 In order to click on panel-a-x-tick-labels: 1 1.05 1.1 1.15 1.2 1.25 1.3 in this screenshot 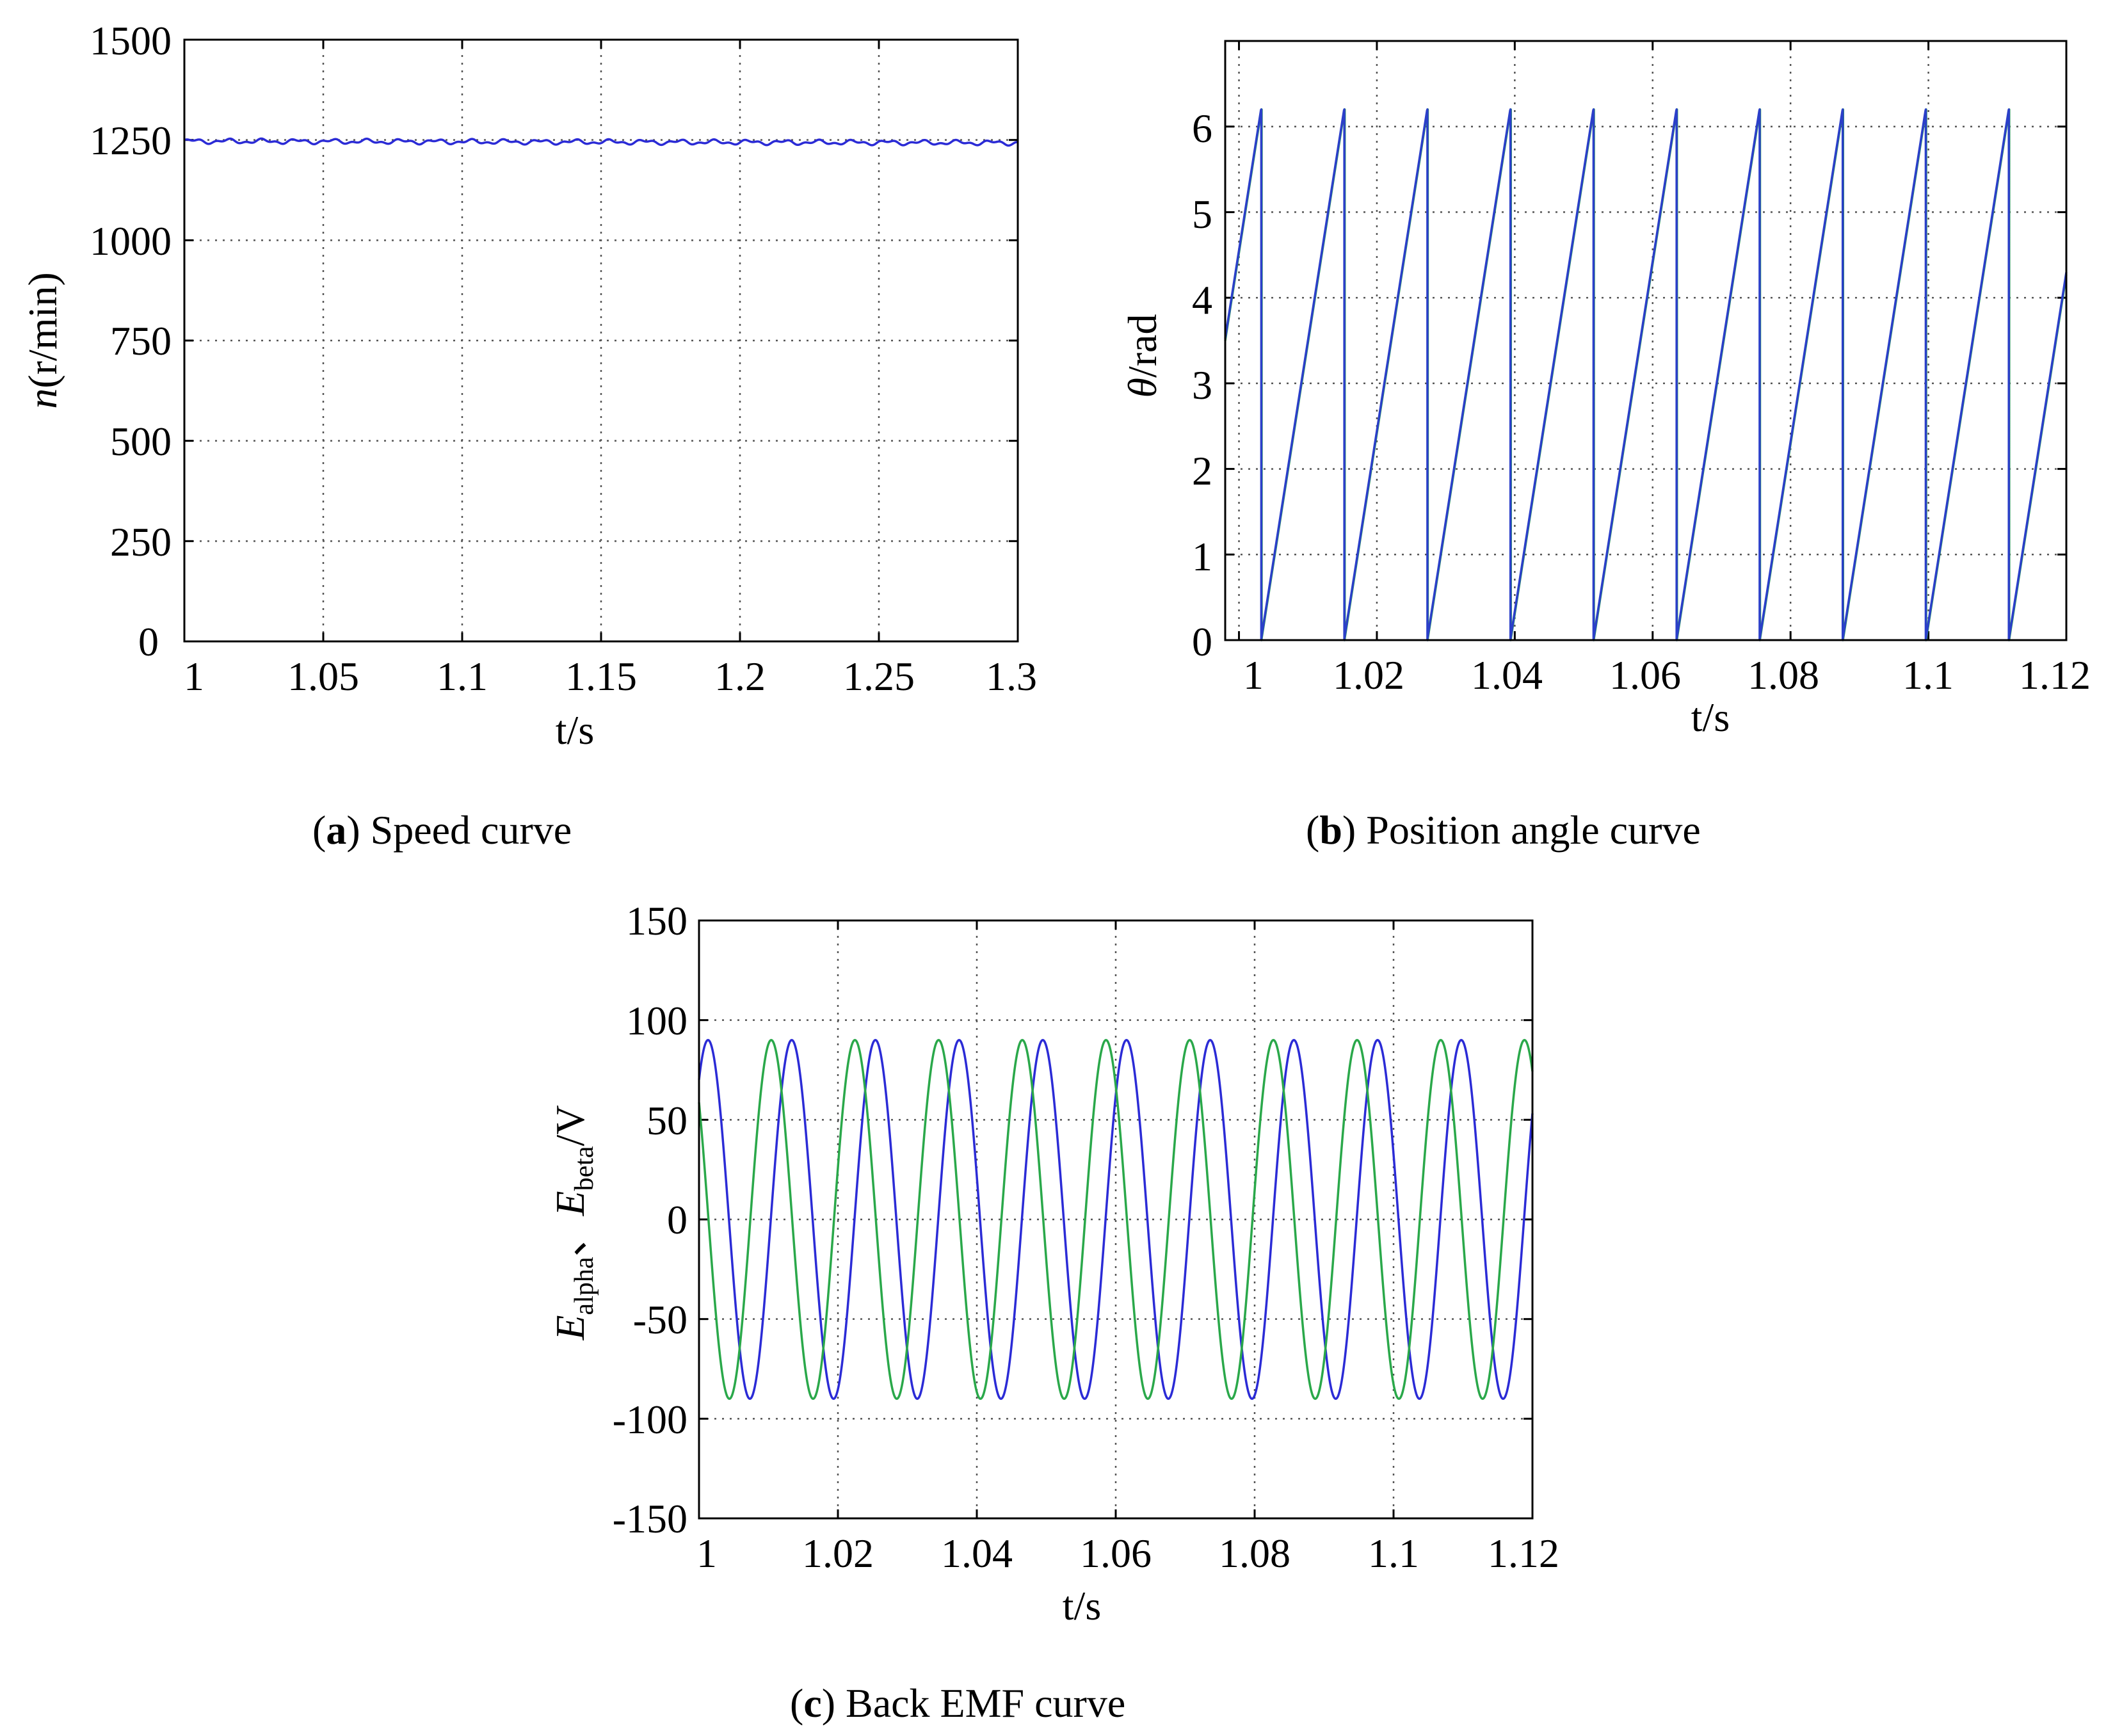, I will do `click(610, 676)`.